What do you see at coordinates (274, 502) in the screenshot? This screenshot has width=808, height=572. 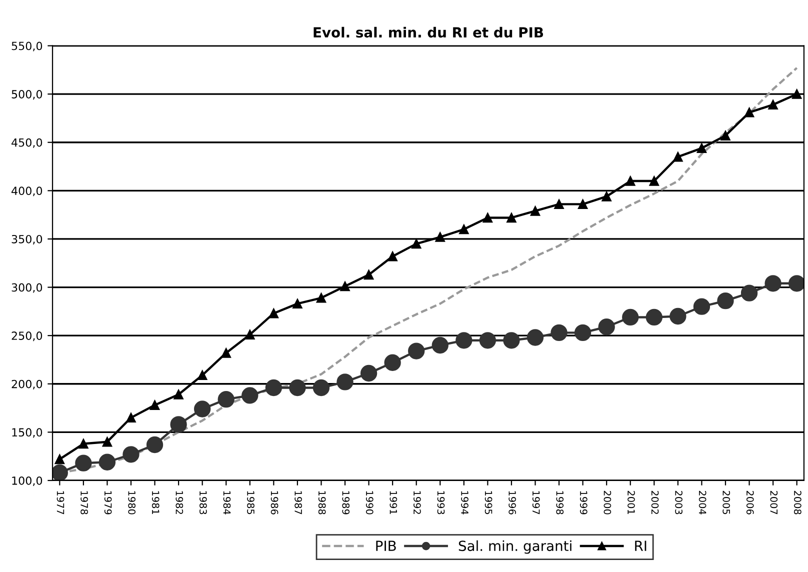 I see `x-tick-label: 1986` at bounding box center [274, 502].